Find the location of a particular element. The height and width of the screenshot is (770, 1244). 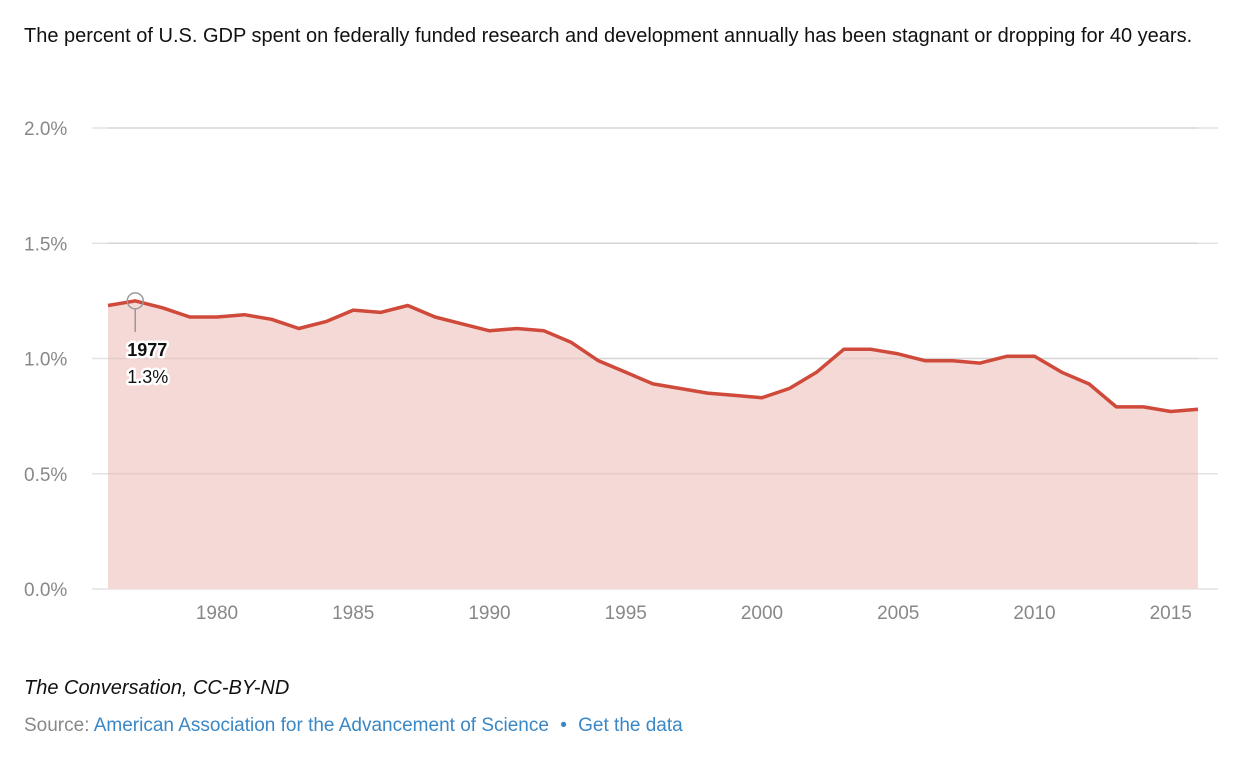

x-axis-ticks: 1980 1985 1990 1995 2000 2005 2010 2015 is located at coordinates (694, 613).